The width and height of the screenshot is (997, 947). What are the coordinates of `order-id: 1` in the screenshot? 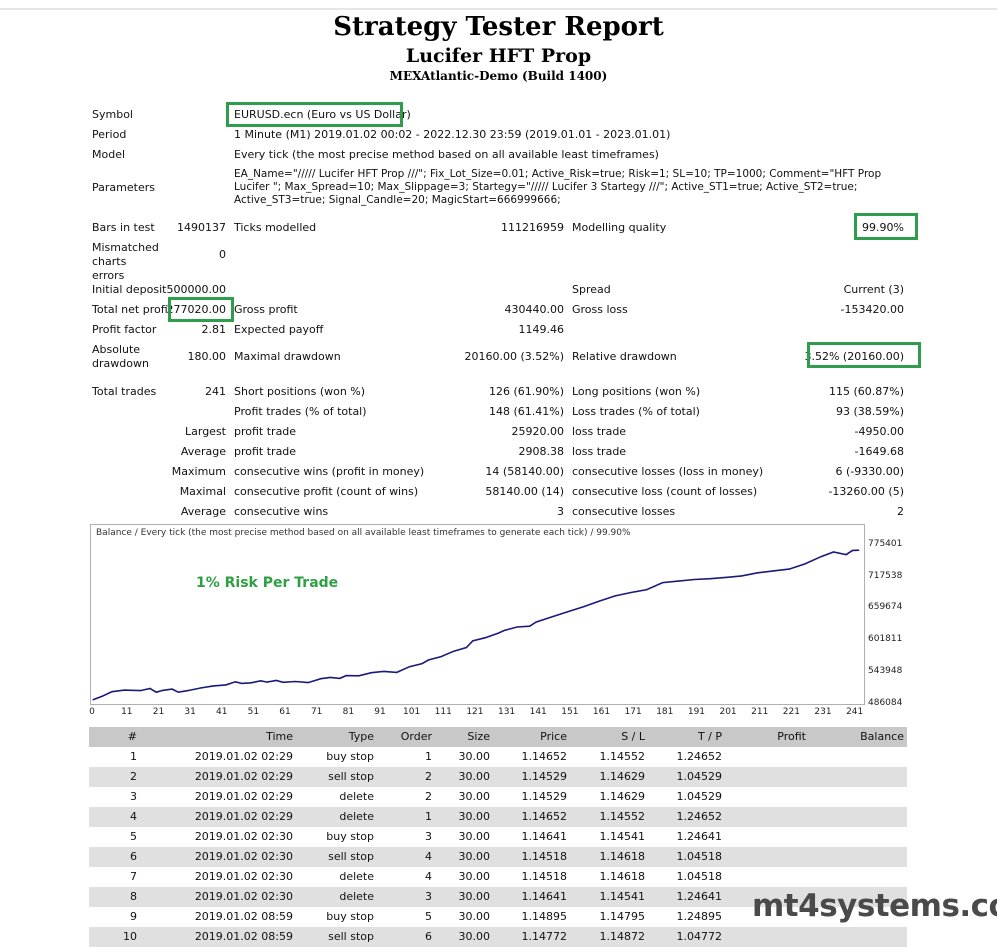 It's located at (428, 756).